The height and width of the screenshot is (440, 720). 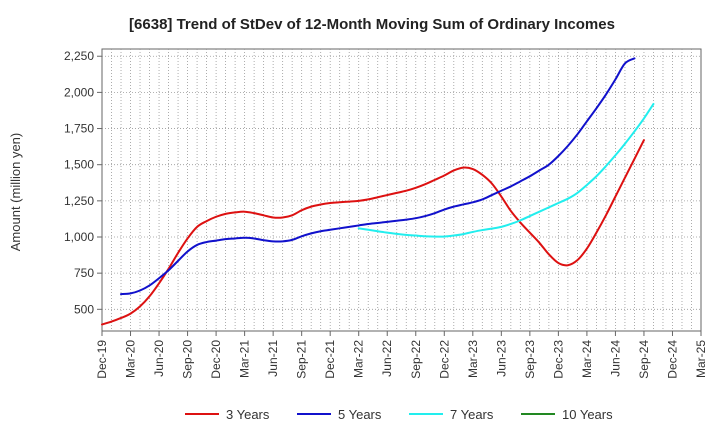 What do you see at coordinates (15, 192) in the screenshot?
I see `y-axis-label: Amount (million yen)` at bounding box center [15, 192].